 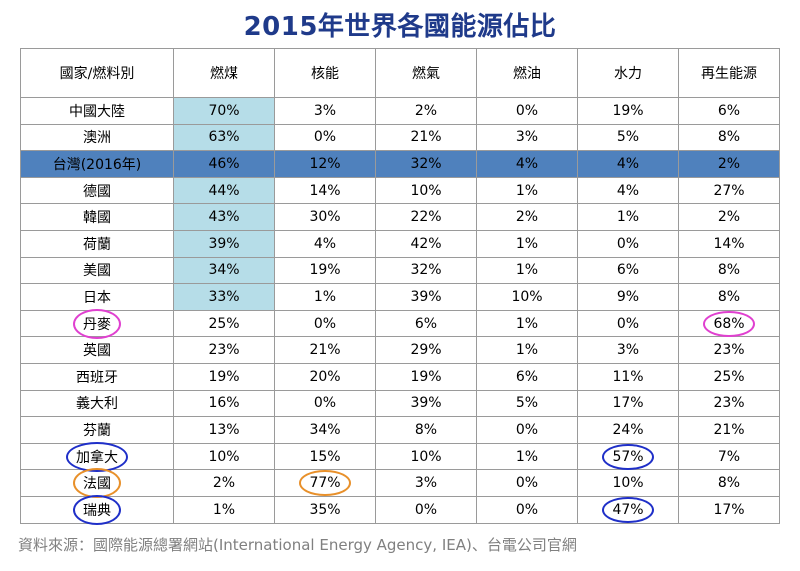 What do you see at coordinates (426, 217) in the screenshot?
I see `value-cell: 22%` at bounding box center [426, 217].